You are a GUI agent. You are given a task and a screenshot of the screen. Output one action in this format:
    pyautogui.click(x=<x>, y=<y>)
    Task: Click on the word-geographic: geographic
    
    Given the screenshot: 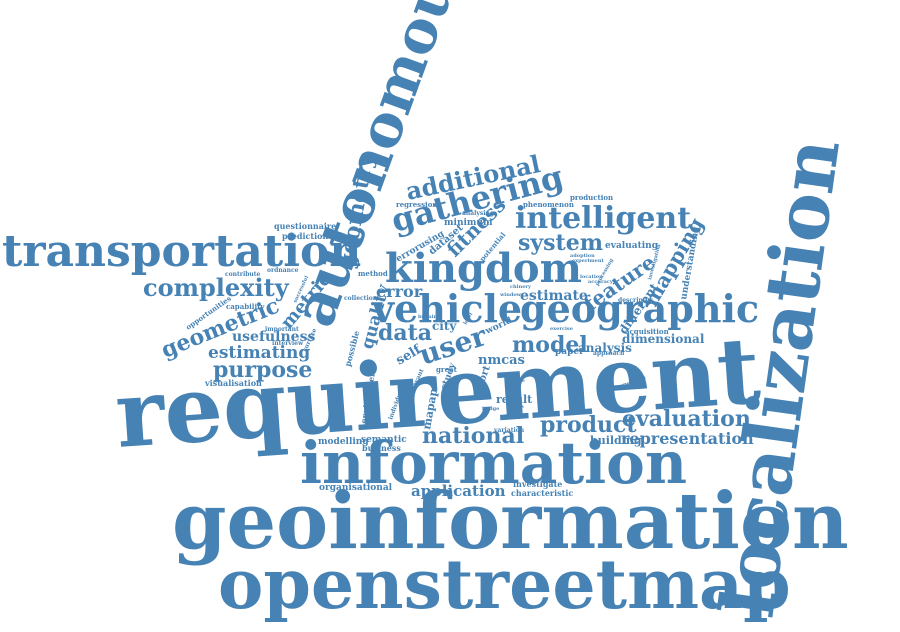 What is the action you would take?
    pyautogui.click(x=639, y=308)
    